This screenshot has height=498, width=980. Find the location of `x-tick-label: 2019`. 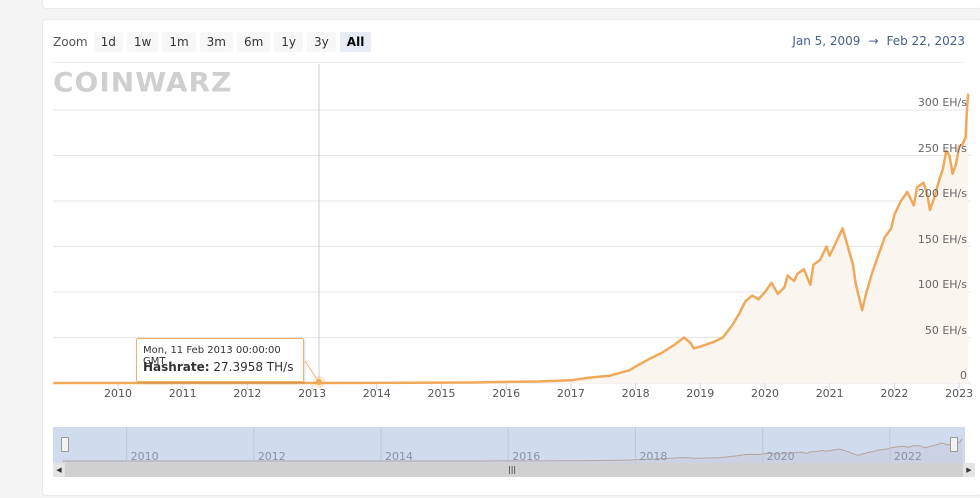

x-tick-label: 2019 is located at coordinates (700, 393).